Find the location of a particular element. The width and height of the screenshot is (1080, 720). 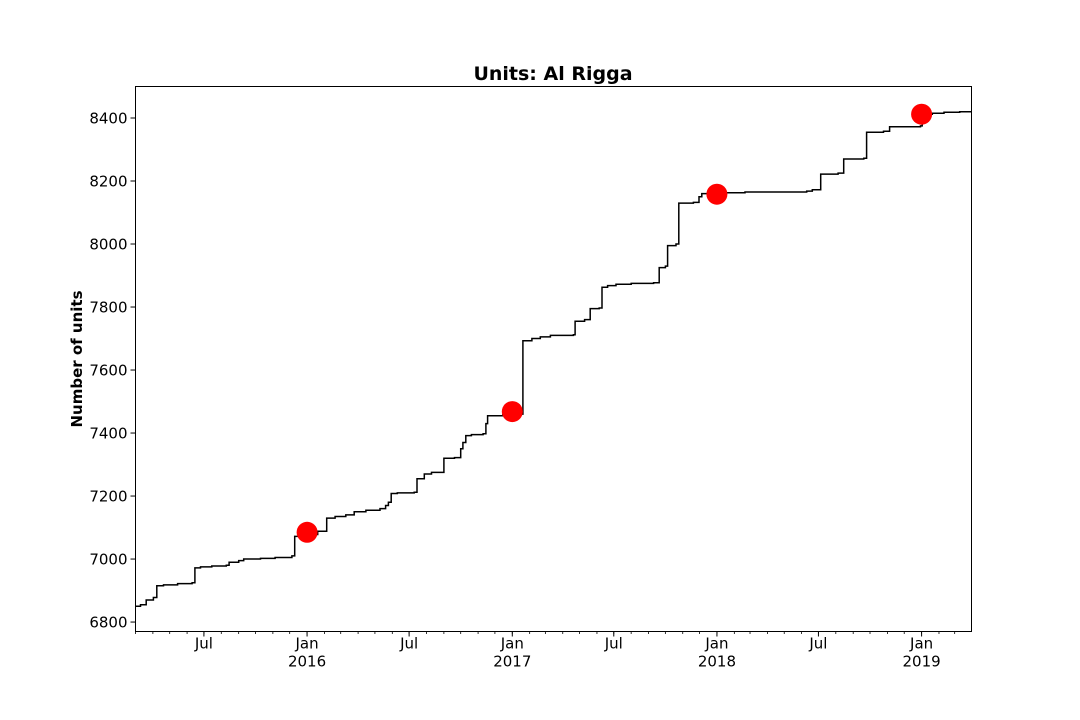

y-tick-label: 8200 is located at coordinates (108, 182).